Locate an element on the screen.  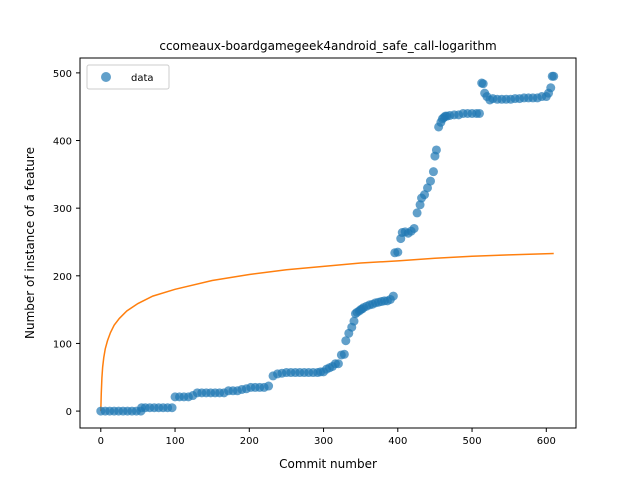
legend: data is located at coordinates (128, 77).